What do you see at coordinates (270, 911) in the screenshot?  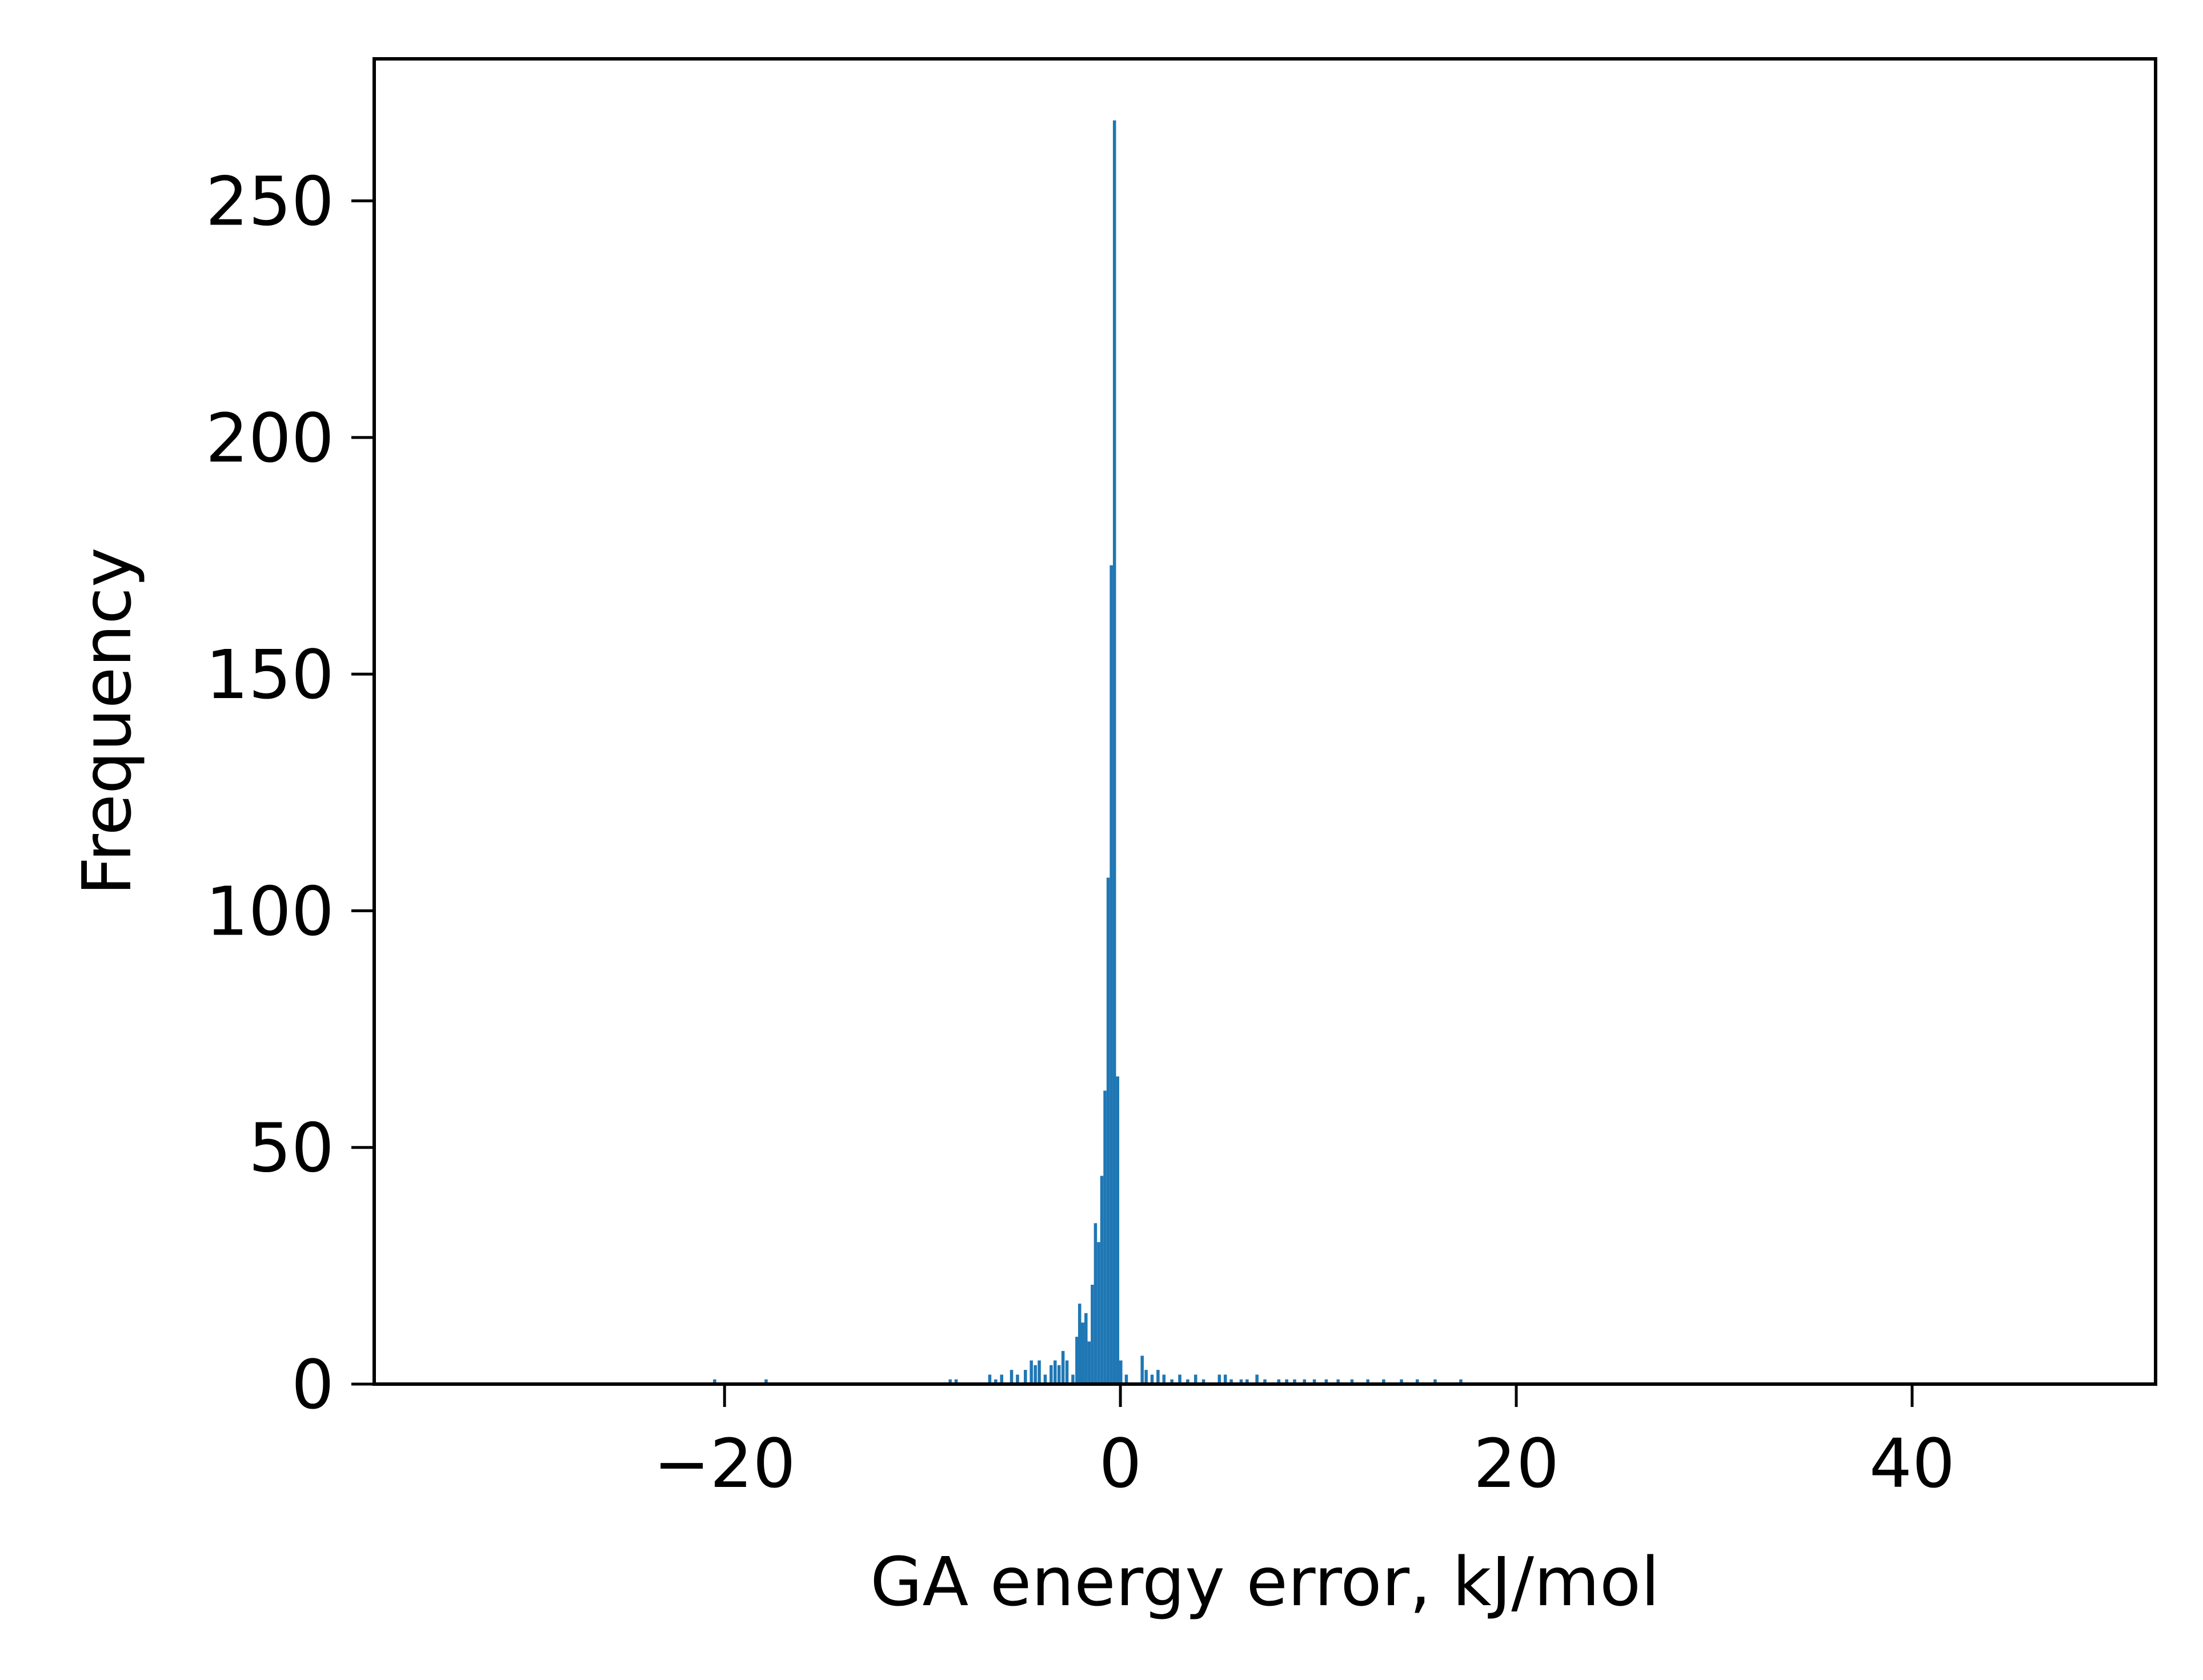 I see `y-tick-label: 100` at bounding box center [270, 911].